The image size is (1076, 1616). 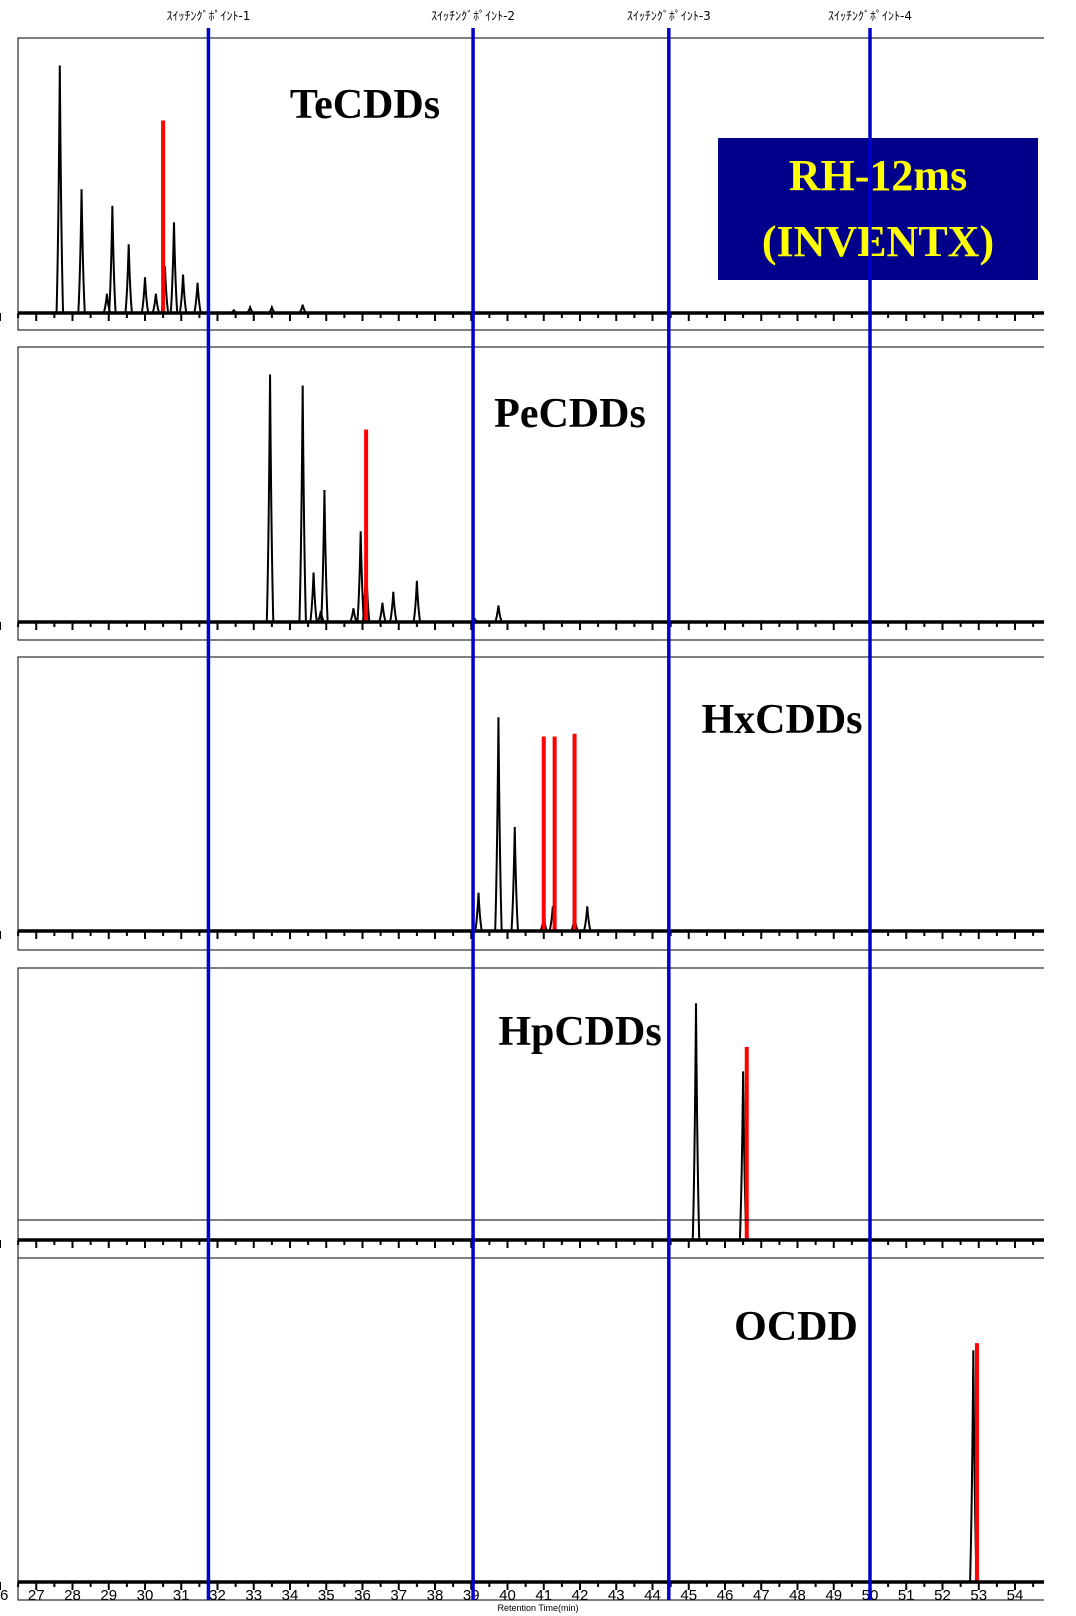 I want to click on panel-title: HxCDDs, so click(x=781, y=720).